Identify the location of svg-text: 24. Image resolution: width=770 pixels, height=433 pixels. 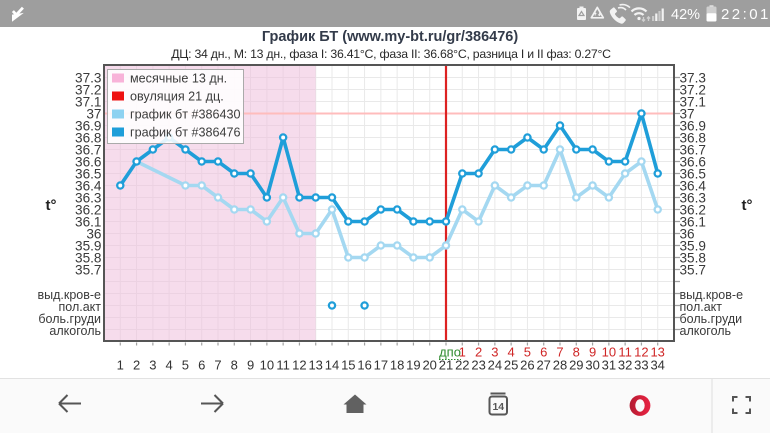
(495, 365).